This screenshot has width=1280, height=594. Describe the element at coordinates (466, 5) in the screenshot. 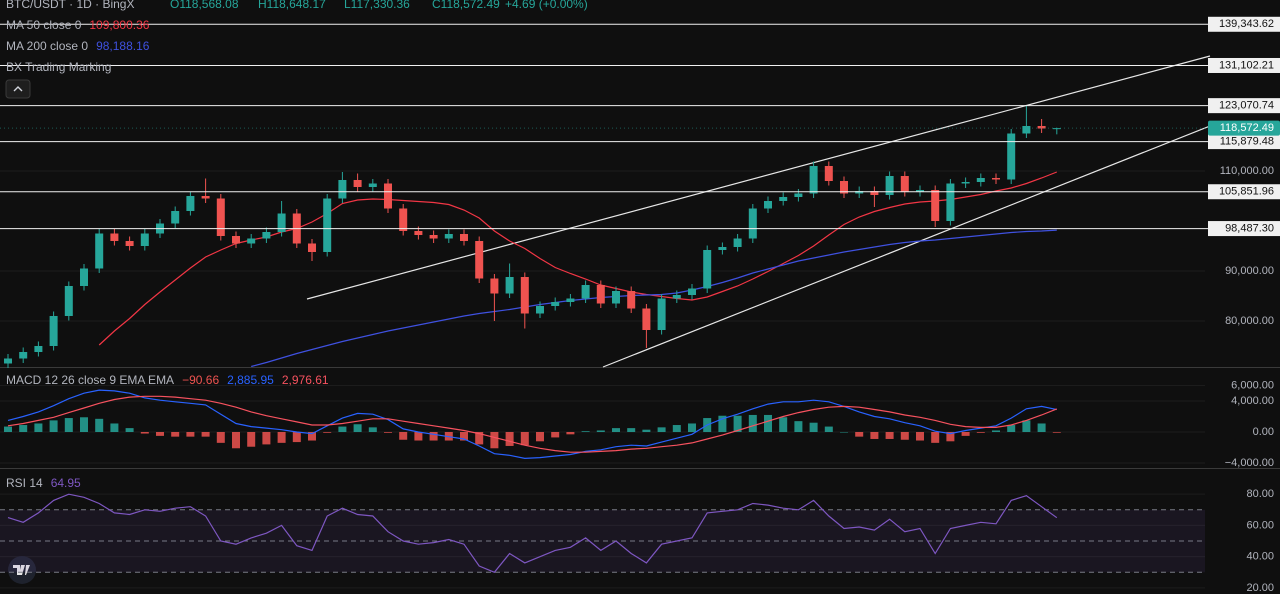

I see `ohlc-label: C118,572.49` at that location.